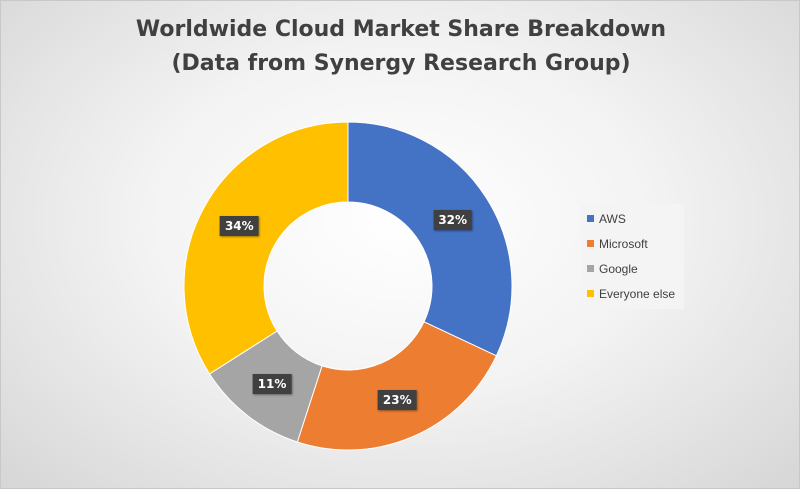  What do you see at coordinates (272, 383) in the screenshot?
I see `data-label-google: 11%` at bounding box center [272, 383].